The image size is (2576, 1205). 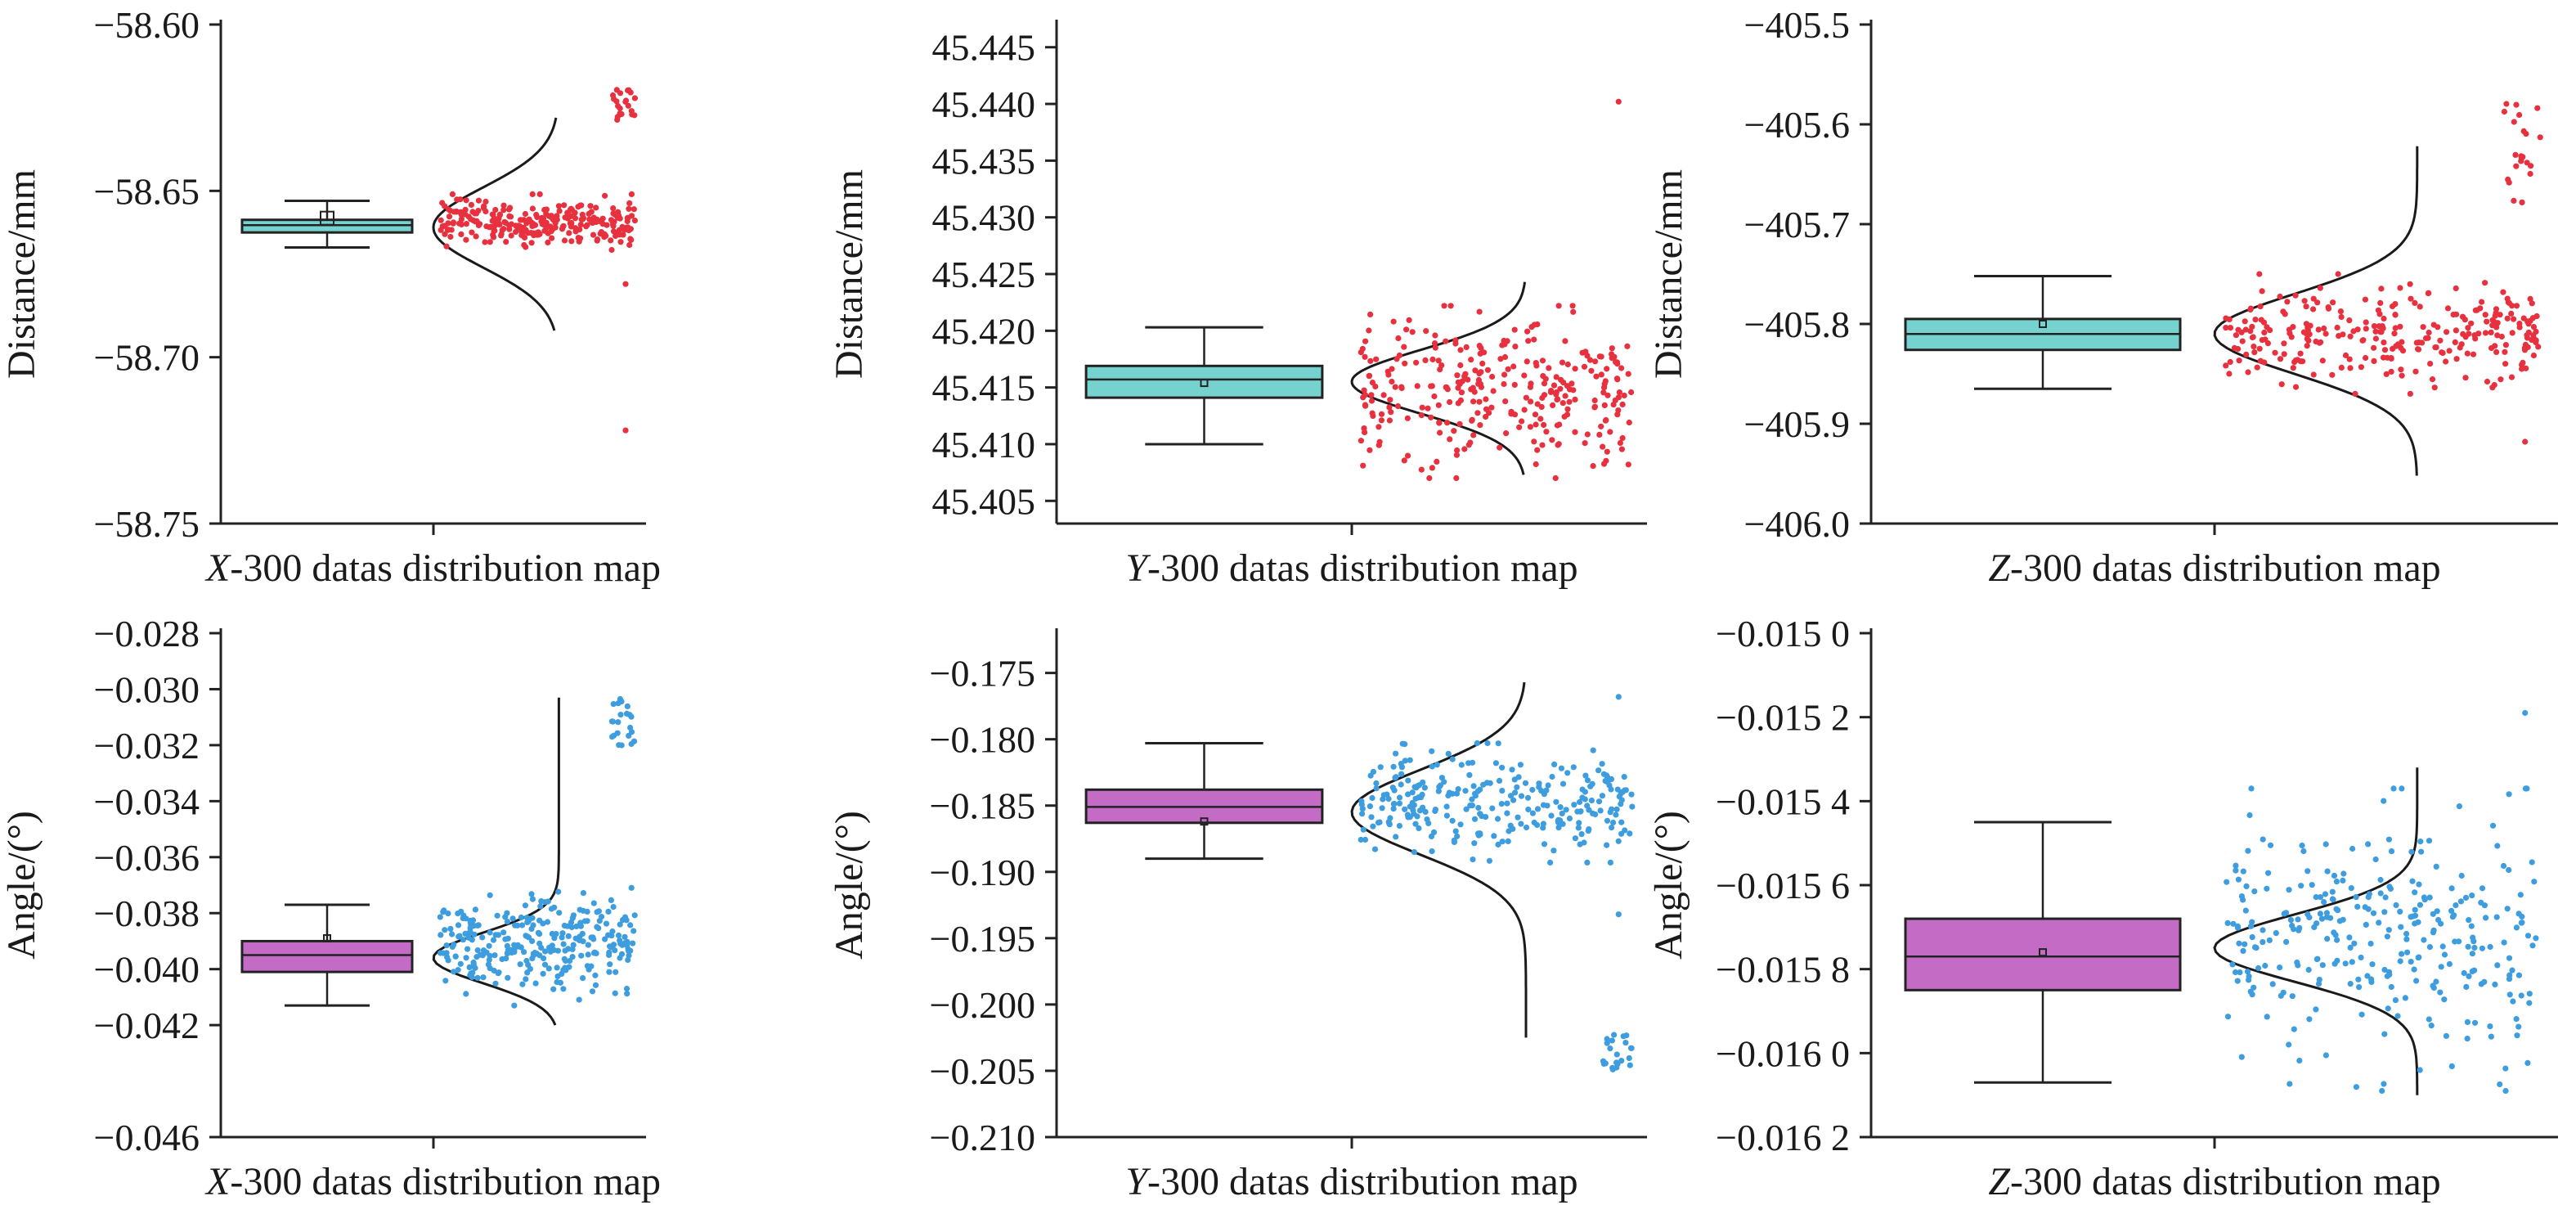 I want to click on distribution-curve, so click(x=1438, y=378).